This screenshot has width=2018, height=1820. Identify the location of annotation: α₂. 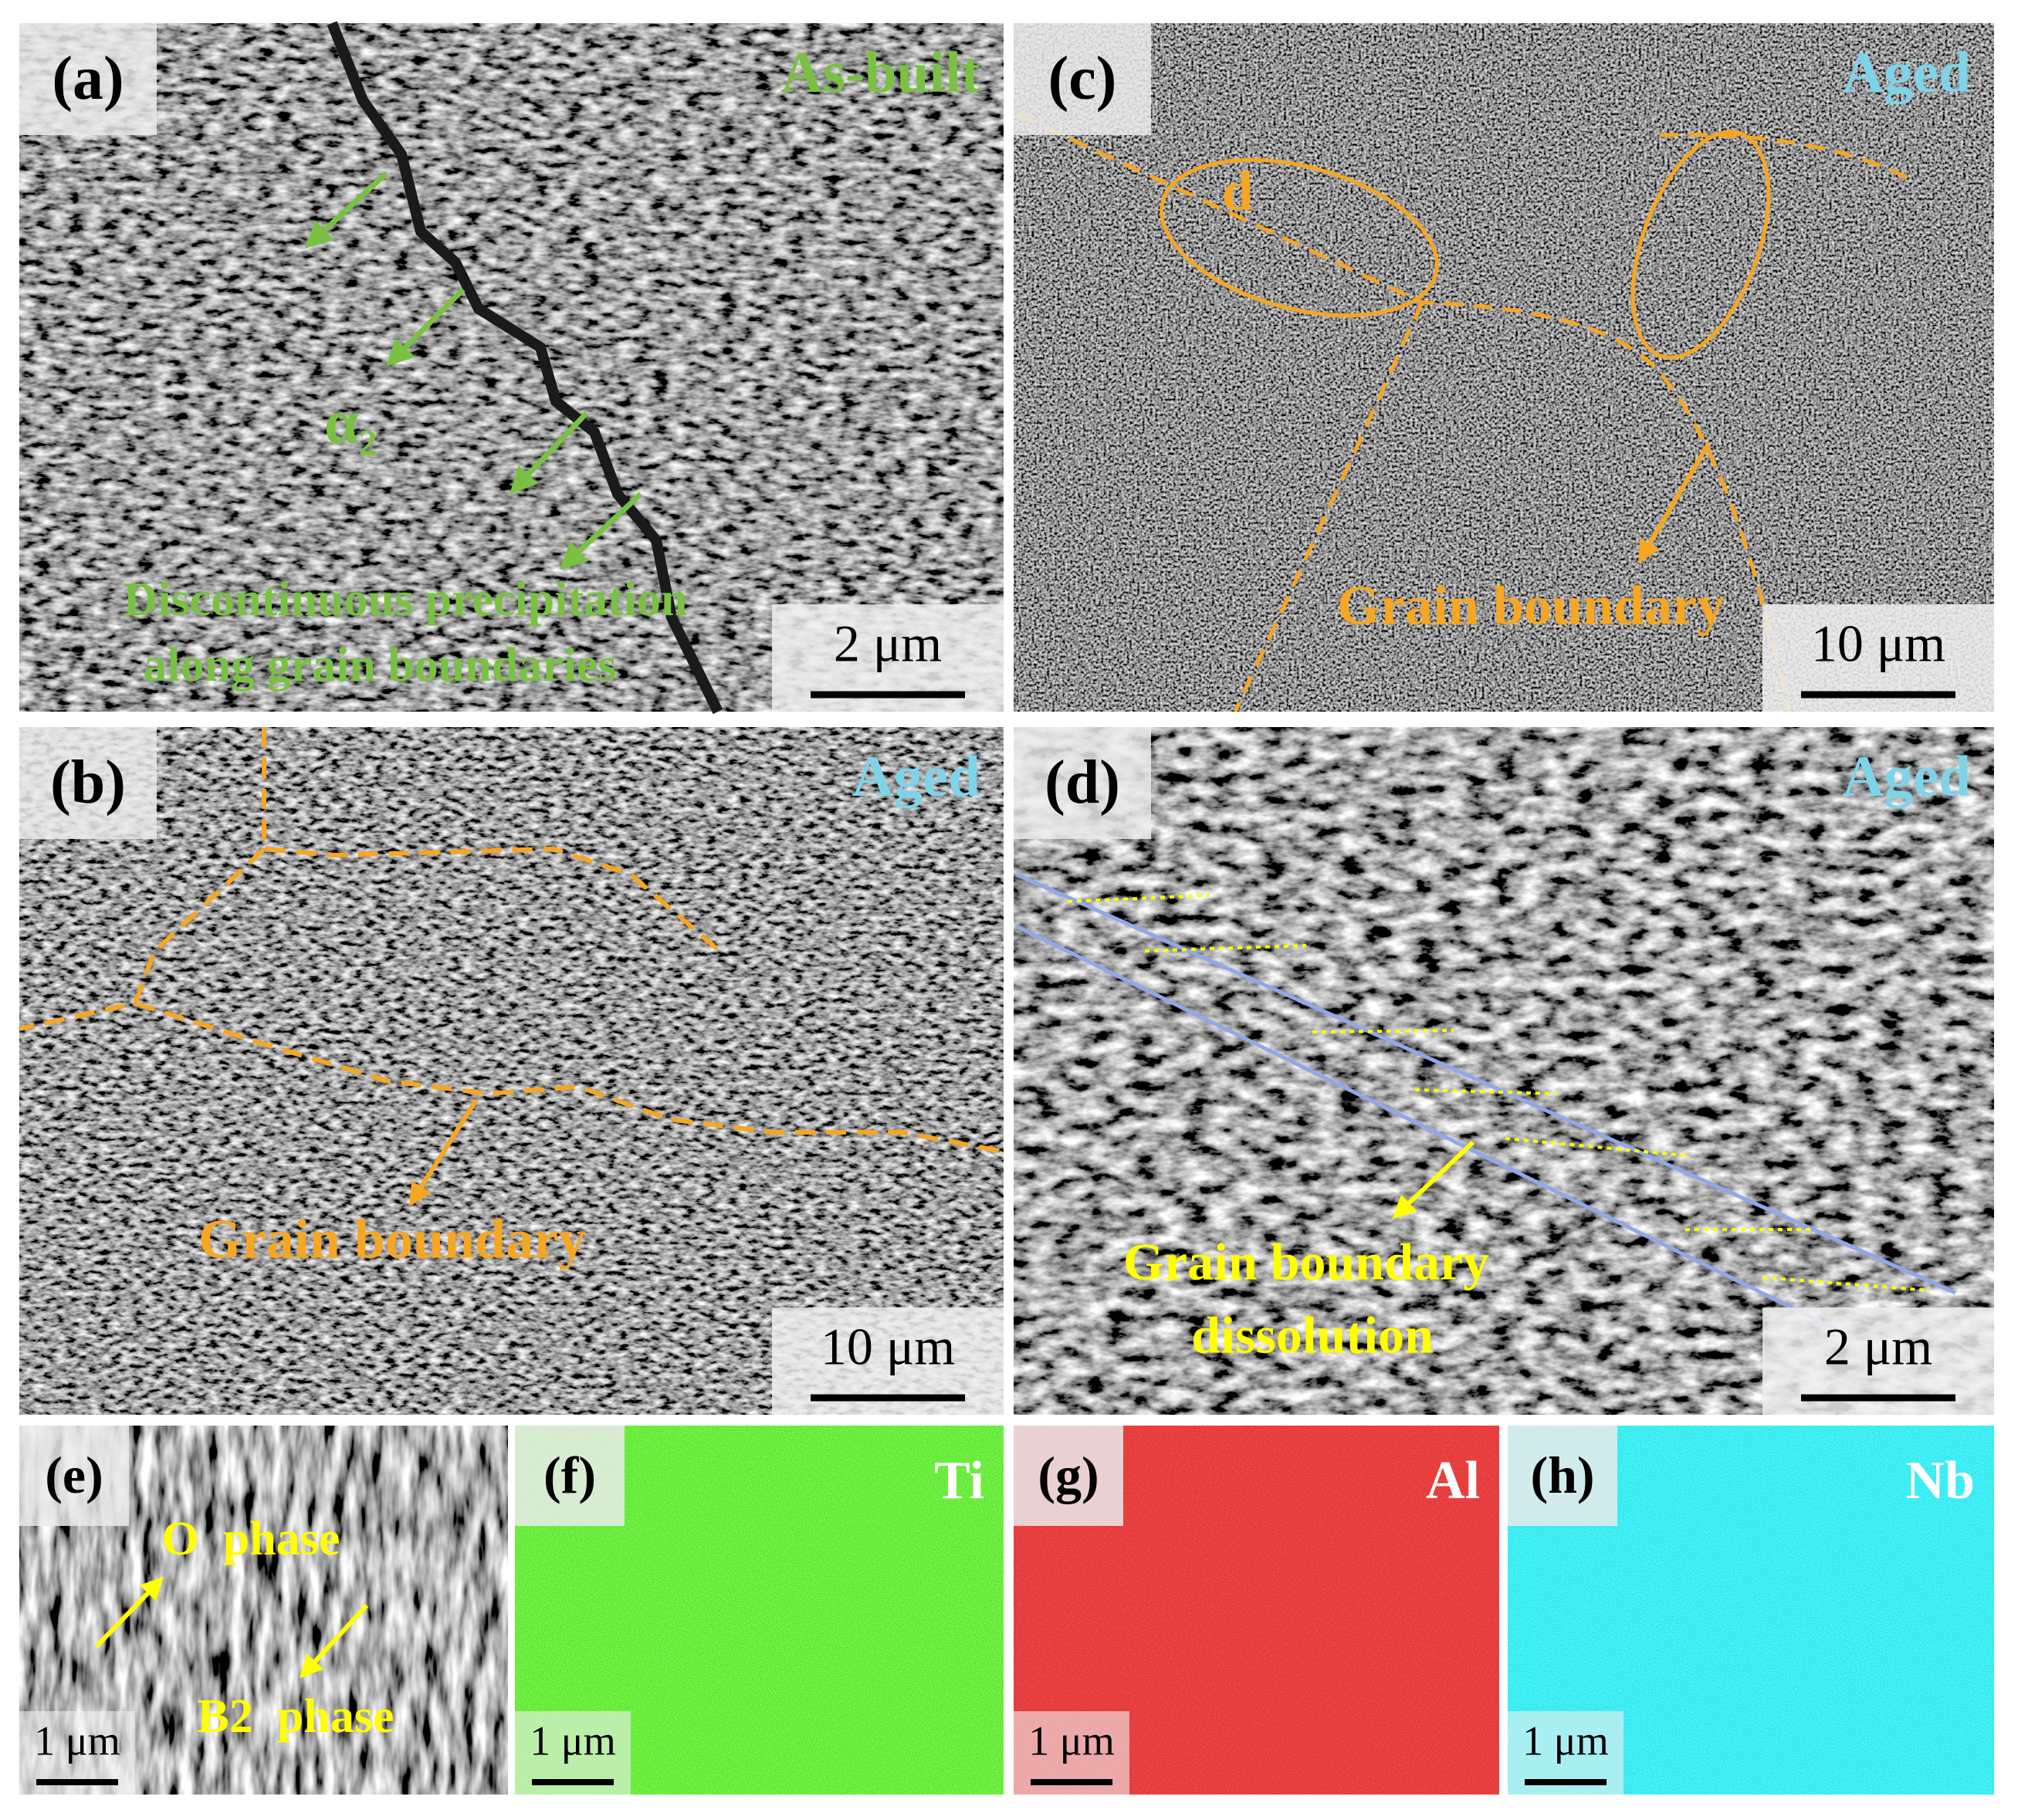
(351, 422).